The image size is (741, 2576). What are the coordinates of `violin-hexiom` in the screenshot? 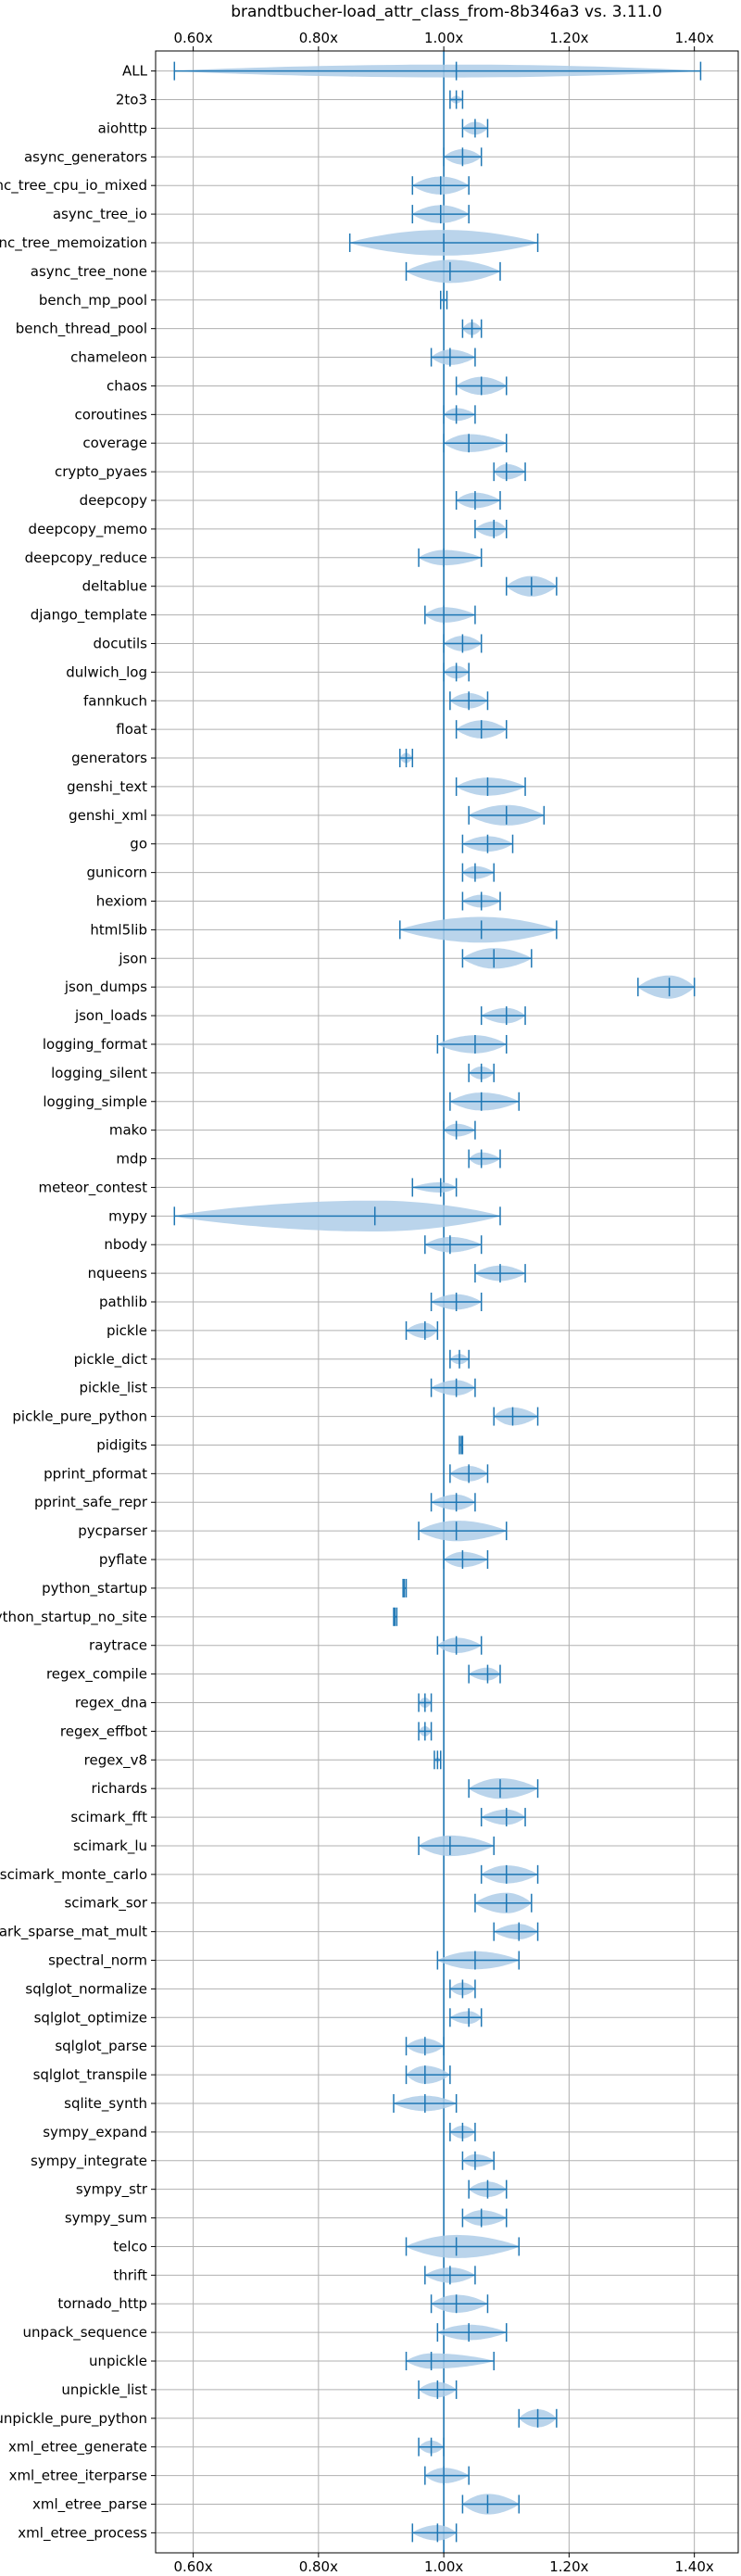 It's located at (481, 901).